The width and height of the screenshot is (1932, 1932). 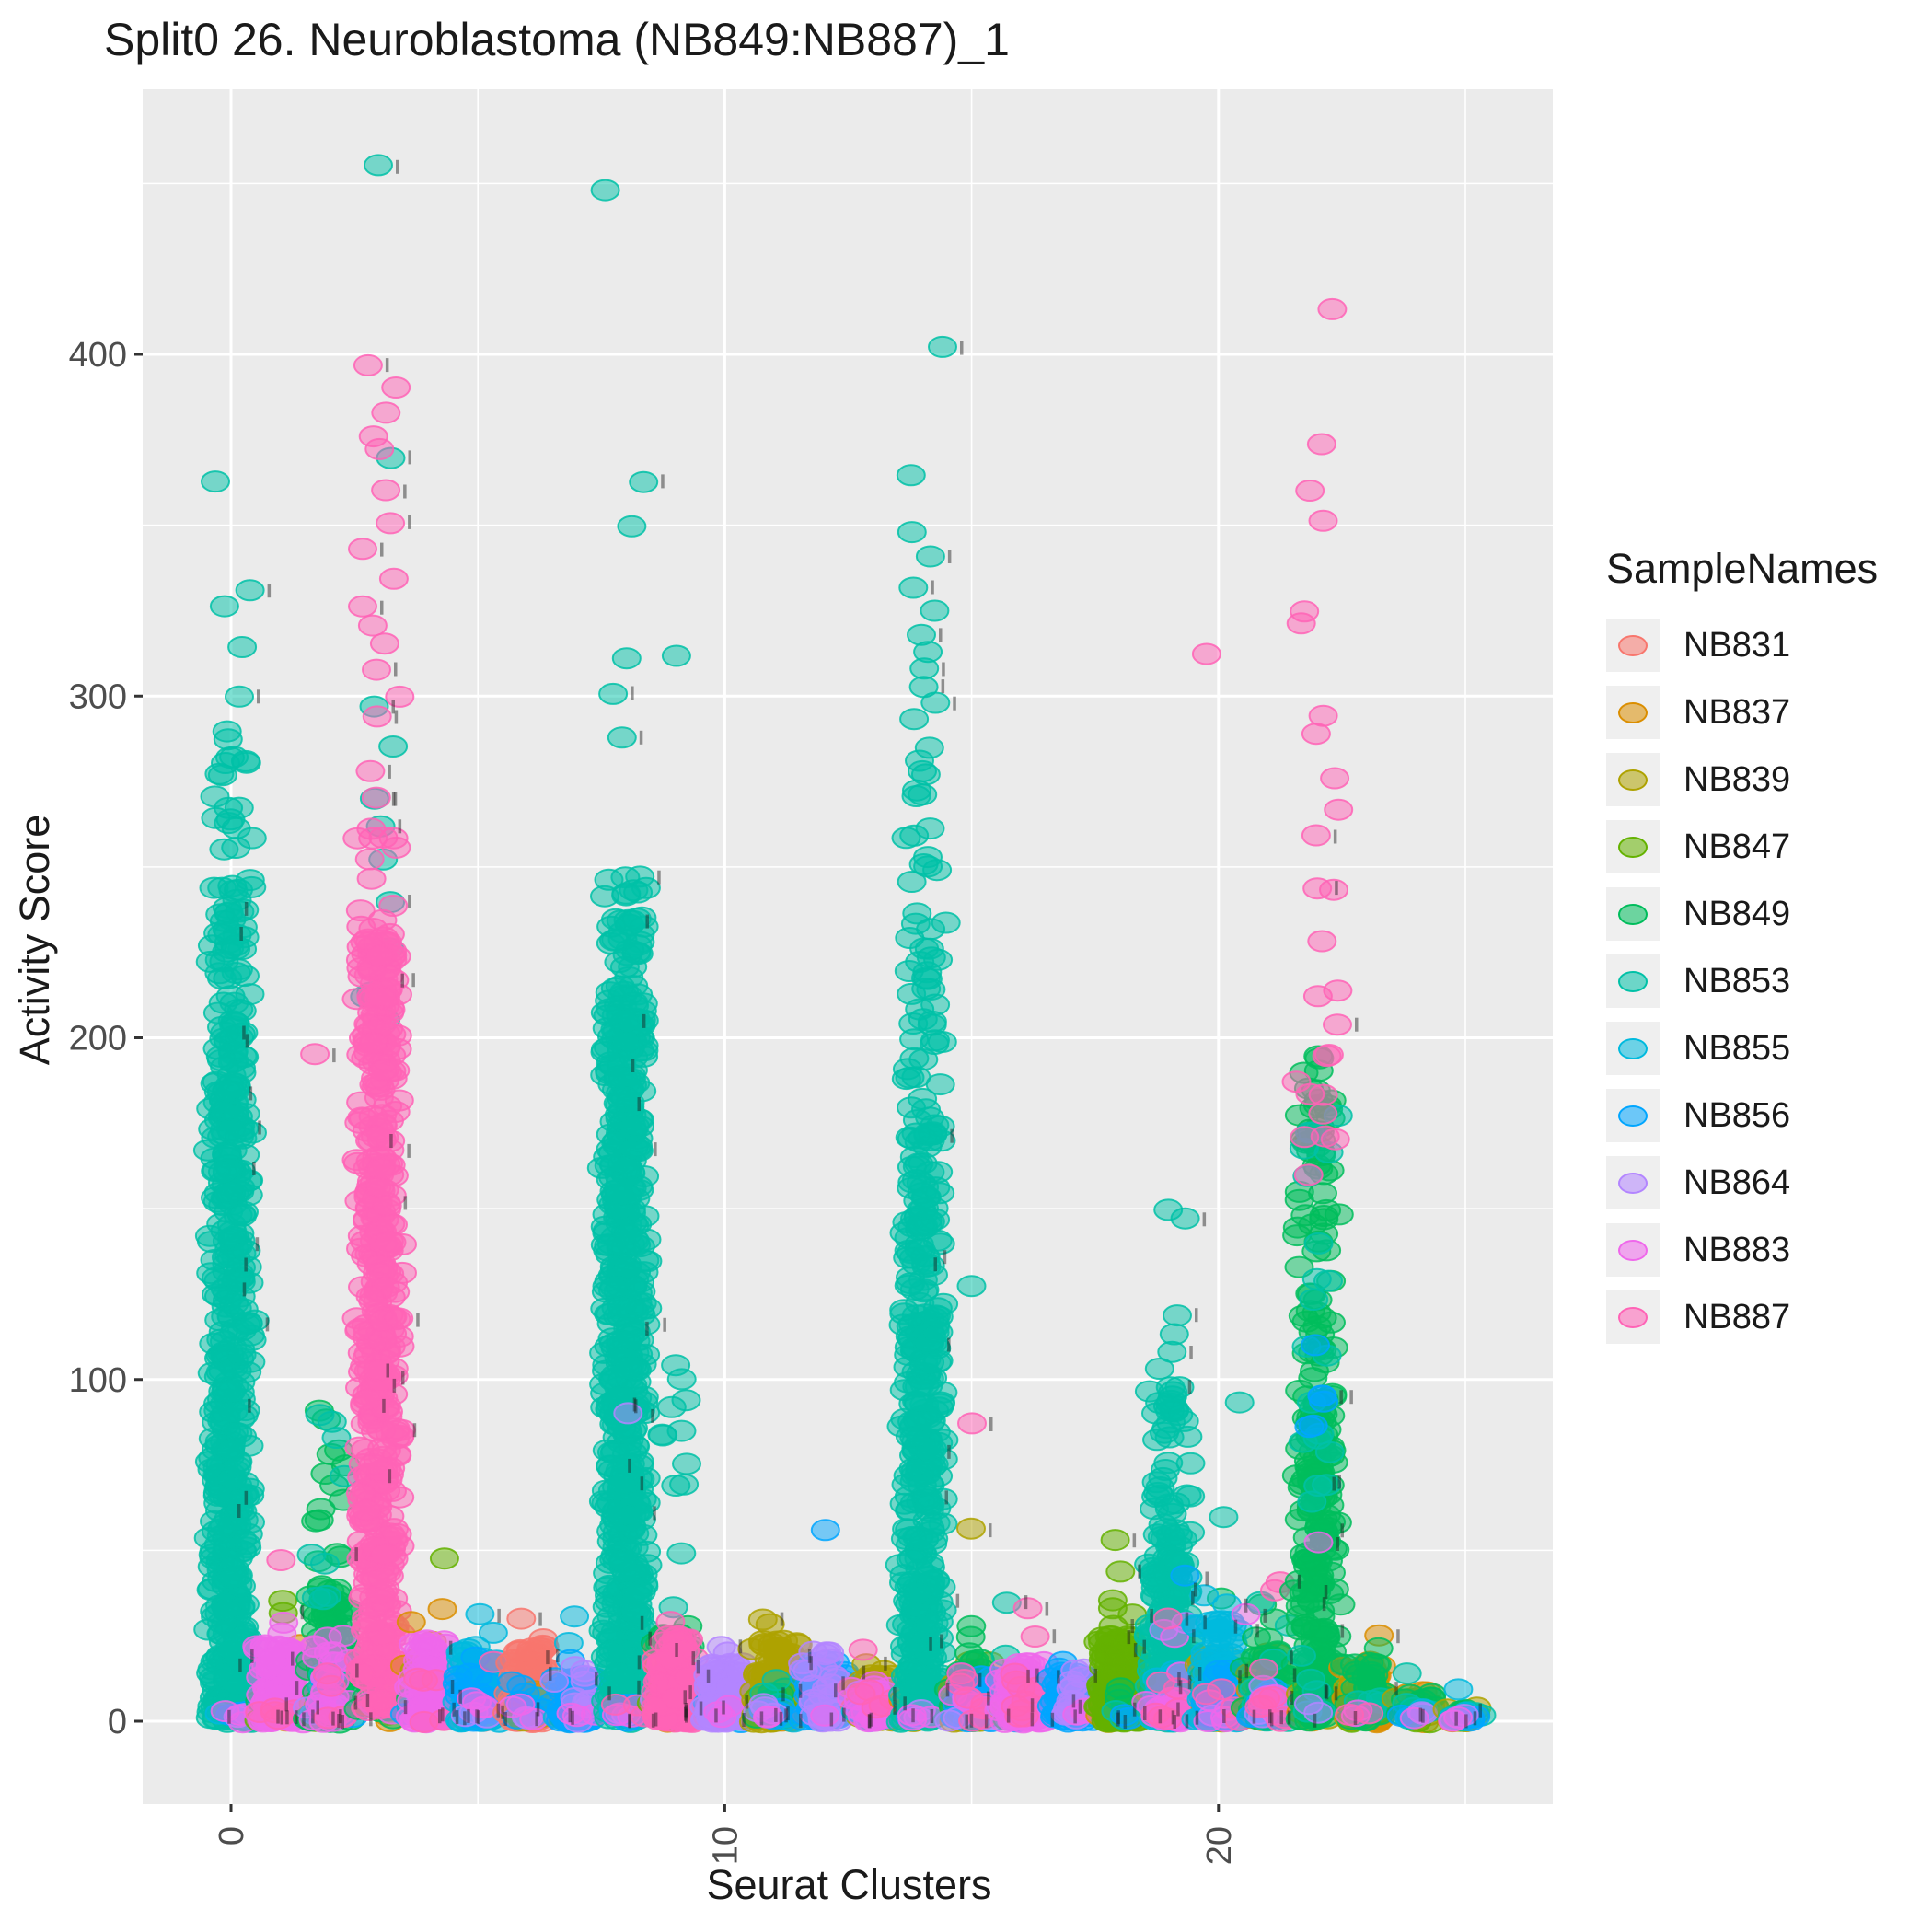 I want to click on chart-title: Split0 26. Neuroblastoma (NB849:NB887)_1, so click(x=557, y=40).